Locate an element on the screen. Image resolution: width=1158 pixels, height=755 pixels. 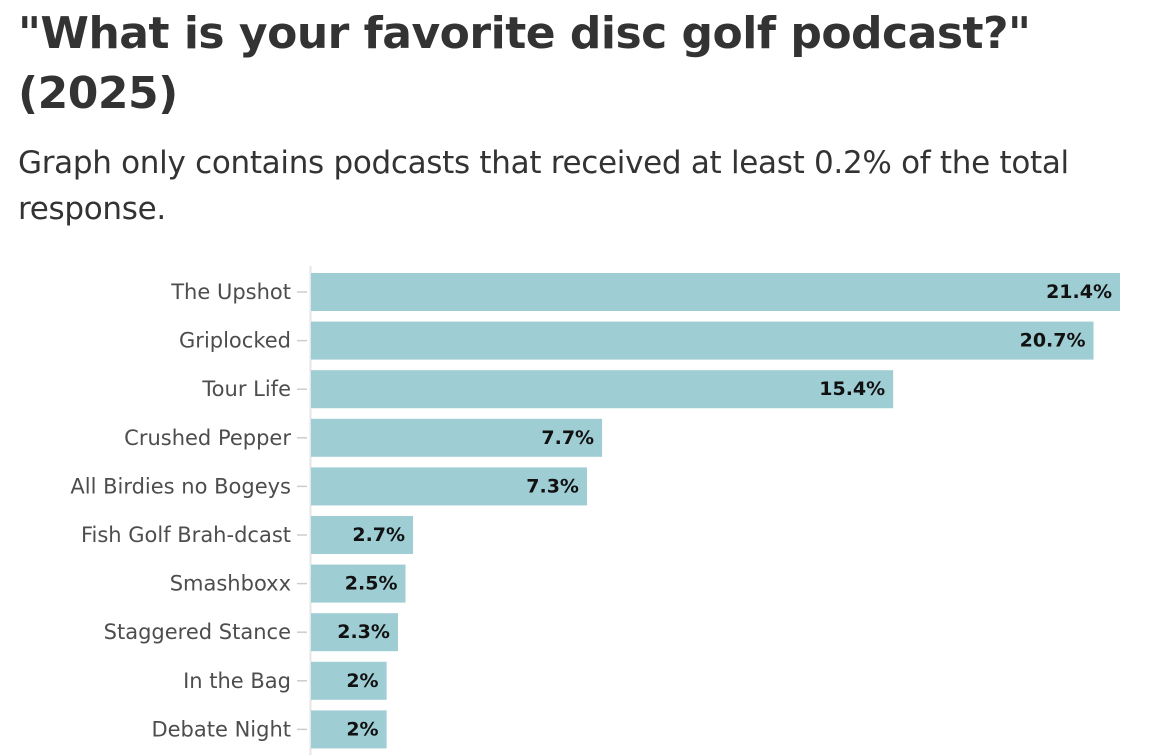
category-label: Griplocked is located at coordinates (235, 341).